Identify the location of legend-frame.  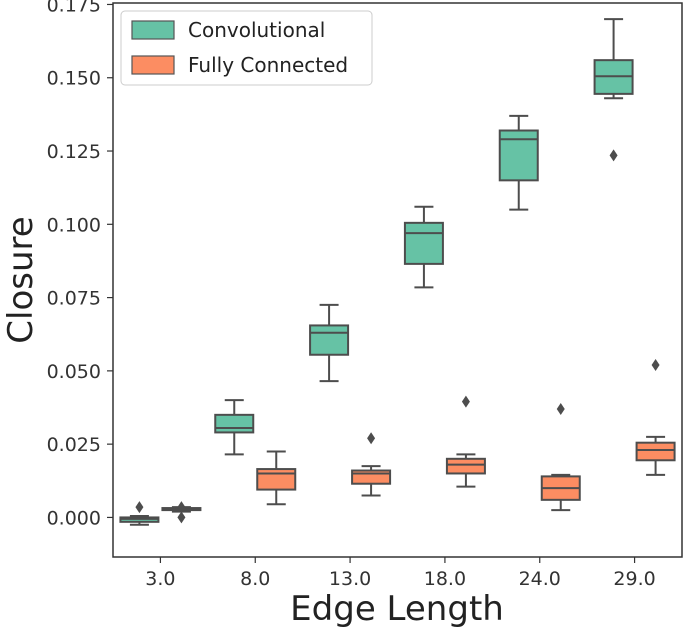
(246, 48).